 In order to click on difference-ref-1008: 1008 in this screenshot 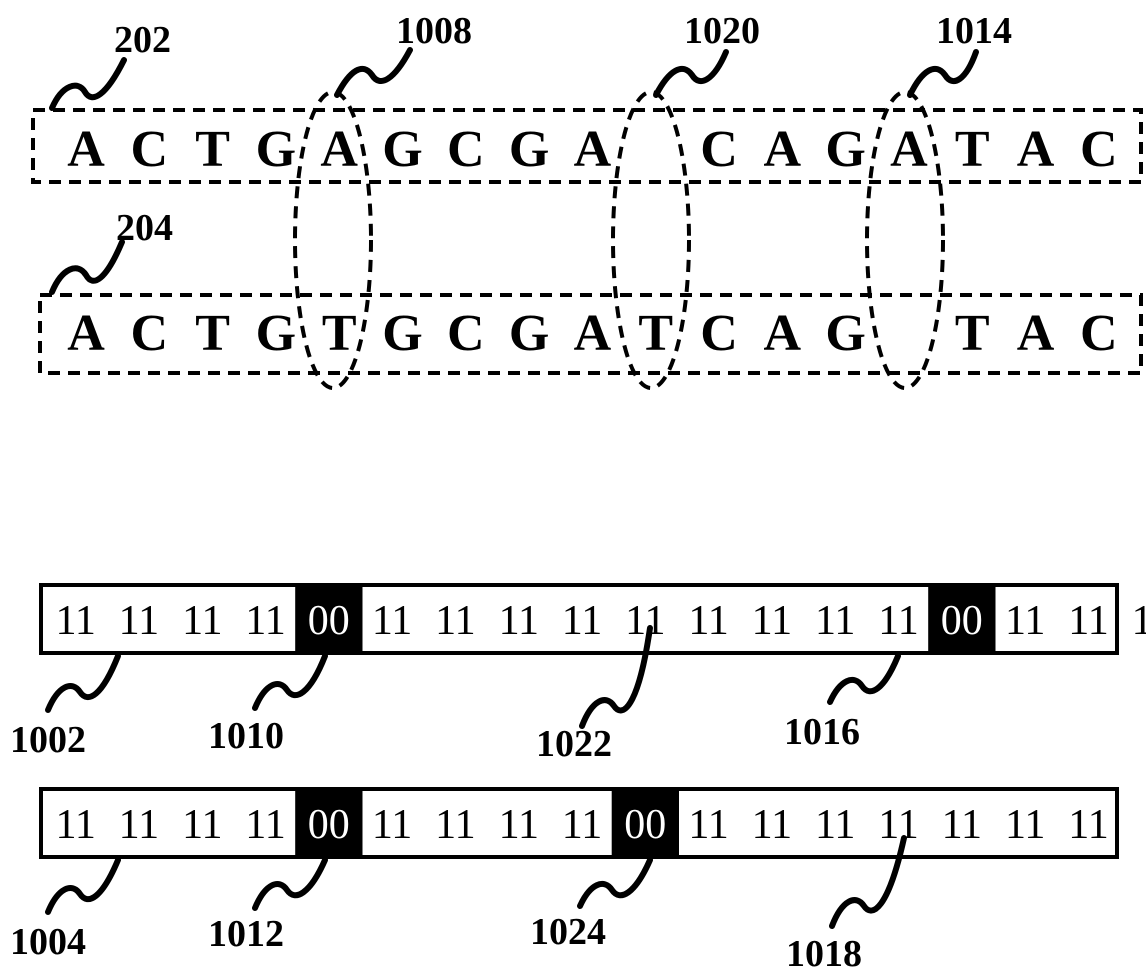, I will do `click(434, 31)`.